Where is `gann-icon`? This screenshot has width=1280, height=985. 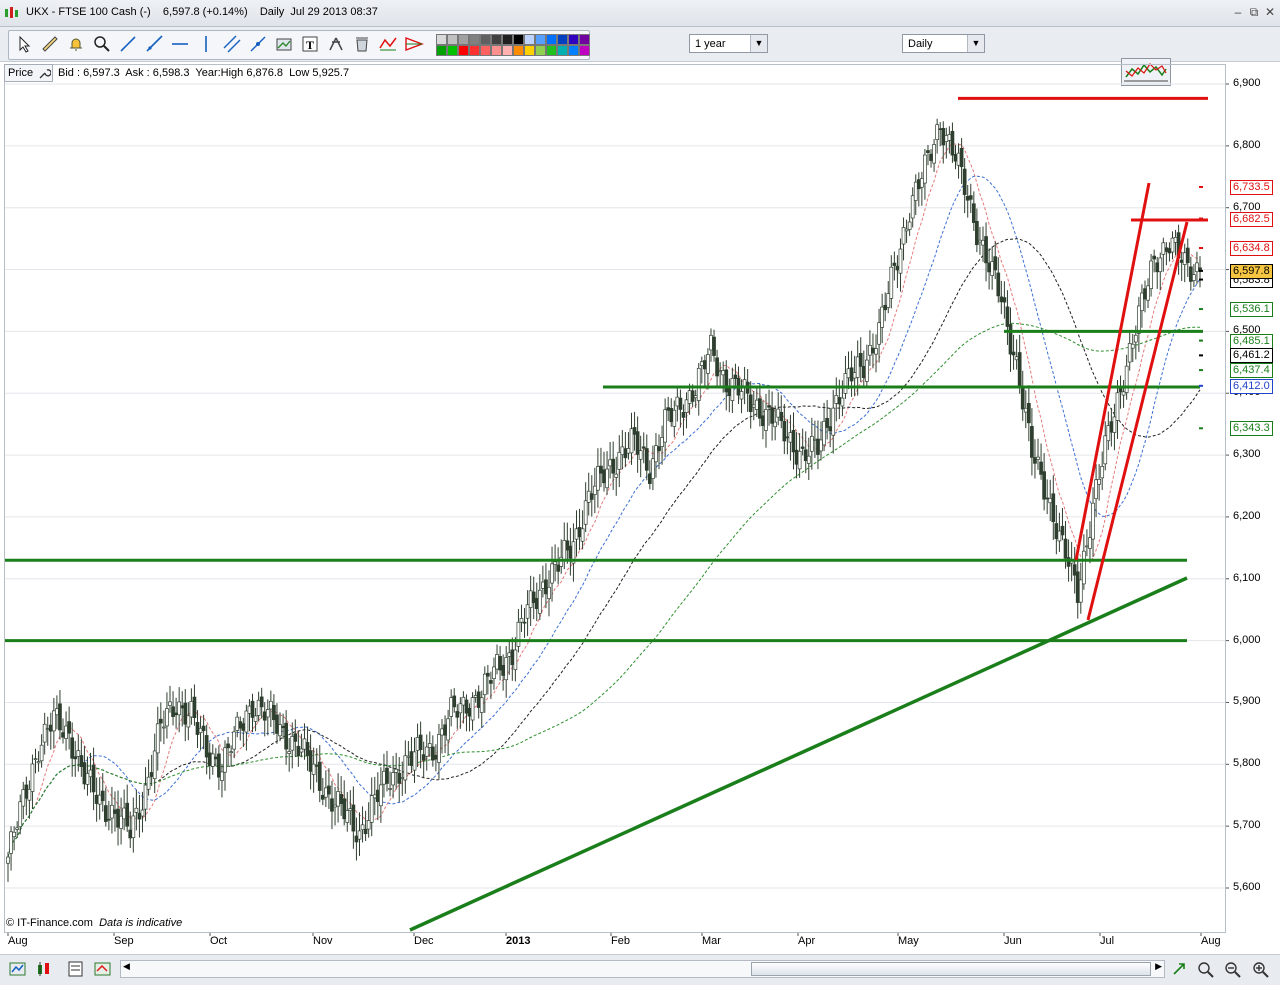 gann-icon is located at coordinates (284, 44).